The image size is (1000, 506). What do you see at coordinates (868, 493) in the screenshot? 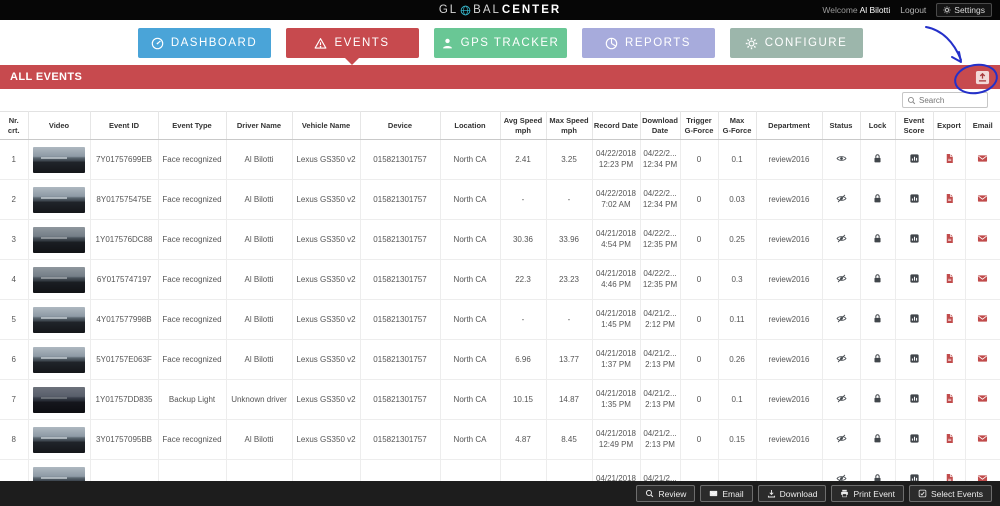
I see `print-event-button: Print Event` at bounding box center [868, 493].